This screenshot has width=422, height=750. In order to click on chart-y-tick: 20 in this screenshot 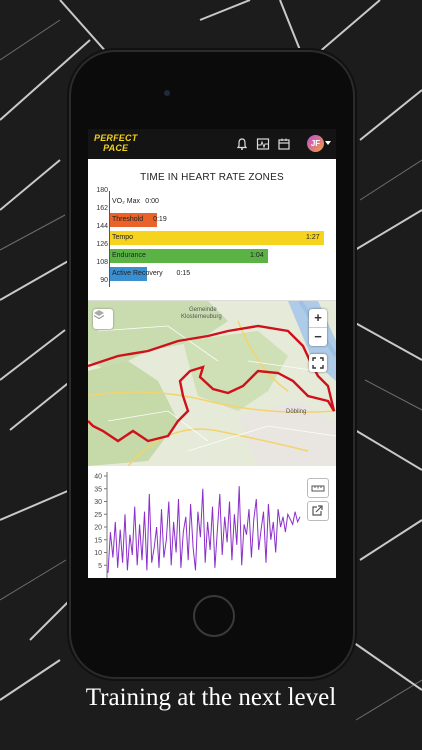, I will do `click(98, 528)`.